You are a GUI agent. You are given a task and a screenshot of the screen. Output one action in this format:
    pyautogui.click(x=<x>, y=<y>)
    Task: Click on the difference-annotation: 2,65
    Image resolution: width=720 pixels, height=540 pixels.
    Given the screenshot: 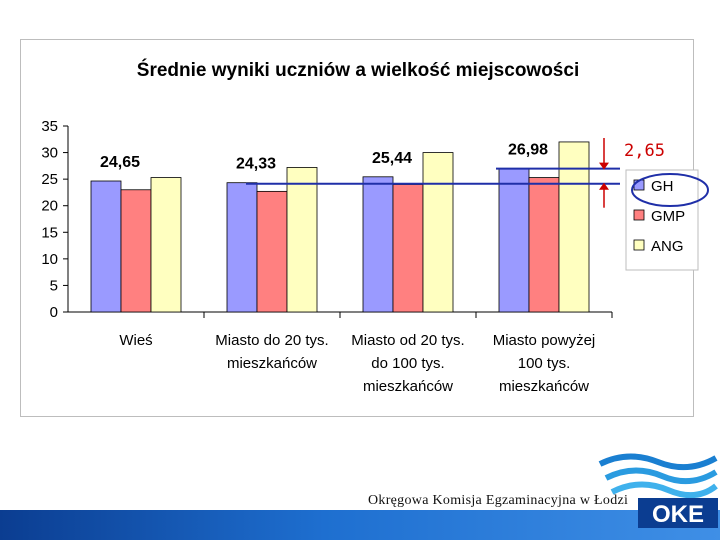 What is the action you would take?
    pyautogui.click(x=632, y=173)
    